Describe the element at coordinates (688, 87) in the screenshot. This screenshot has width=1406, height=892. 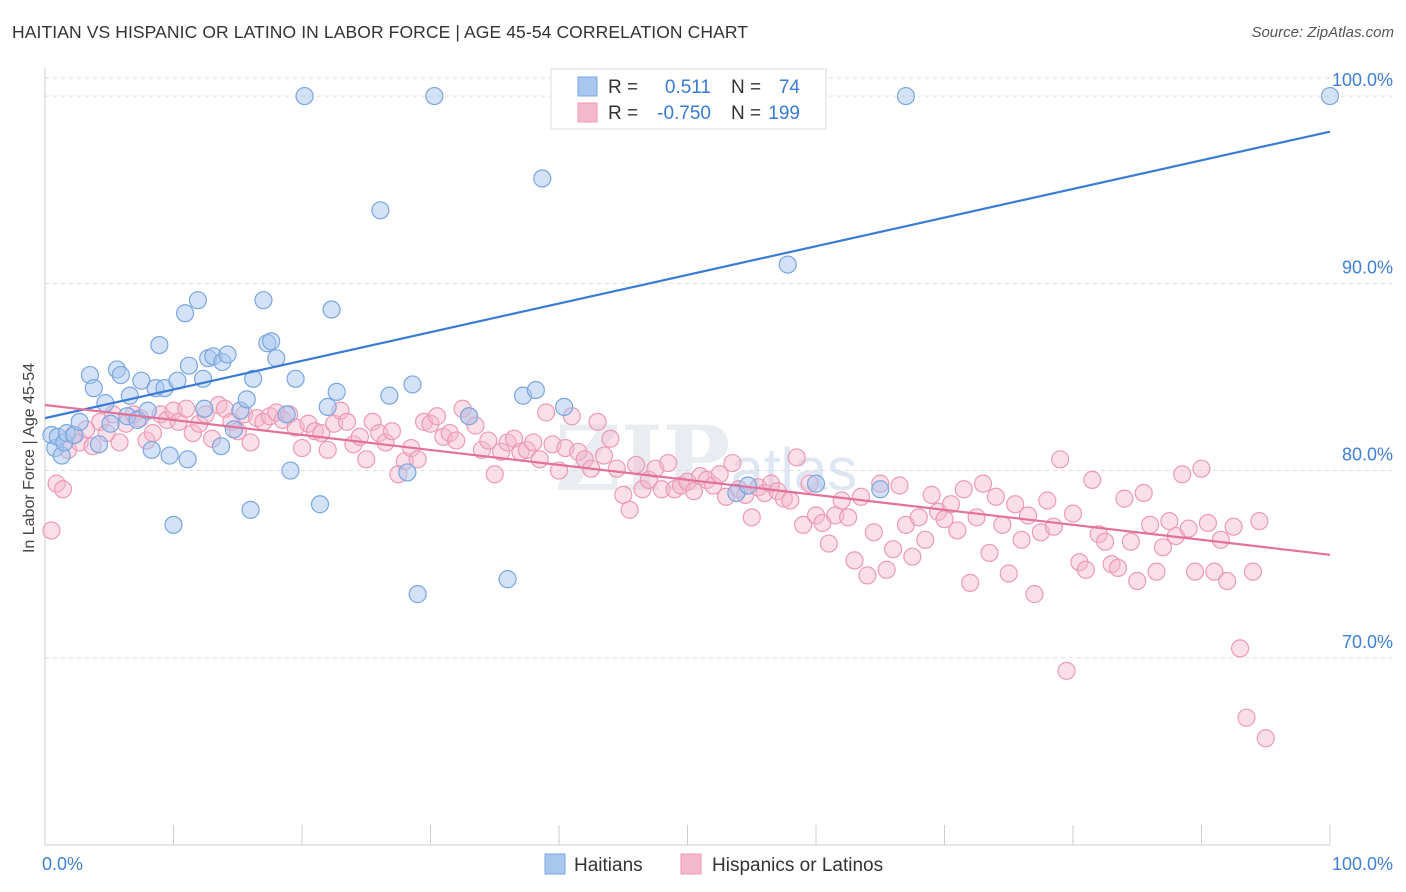
I see `legend-r-value: 0.511` at that location.